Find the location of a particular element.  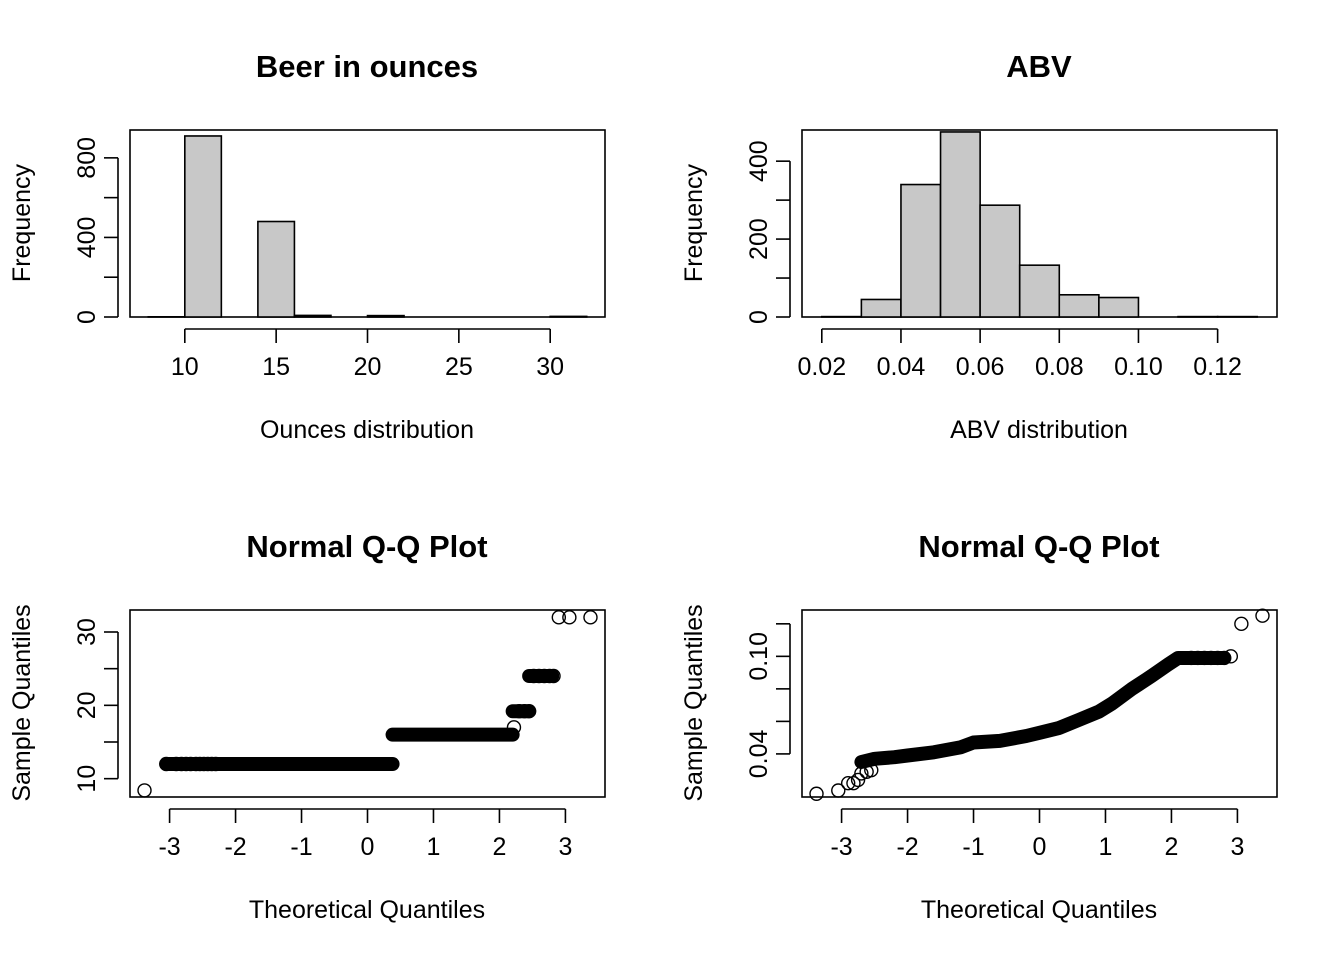

abv-histogram-x-tick-label: 0.10 is located at coordinates (1138, 367).